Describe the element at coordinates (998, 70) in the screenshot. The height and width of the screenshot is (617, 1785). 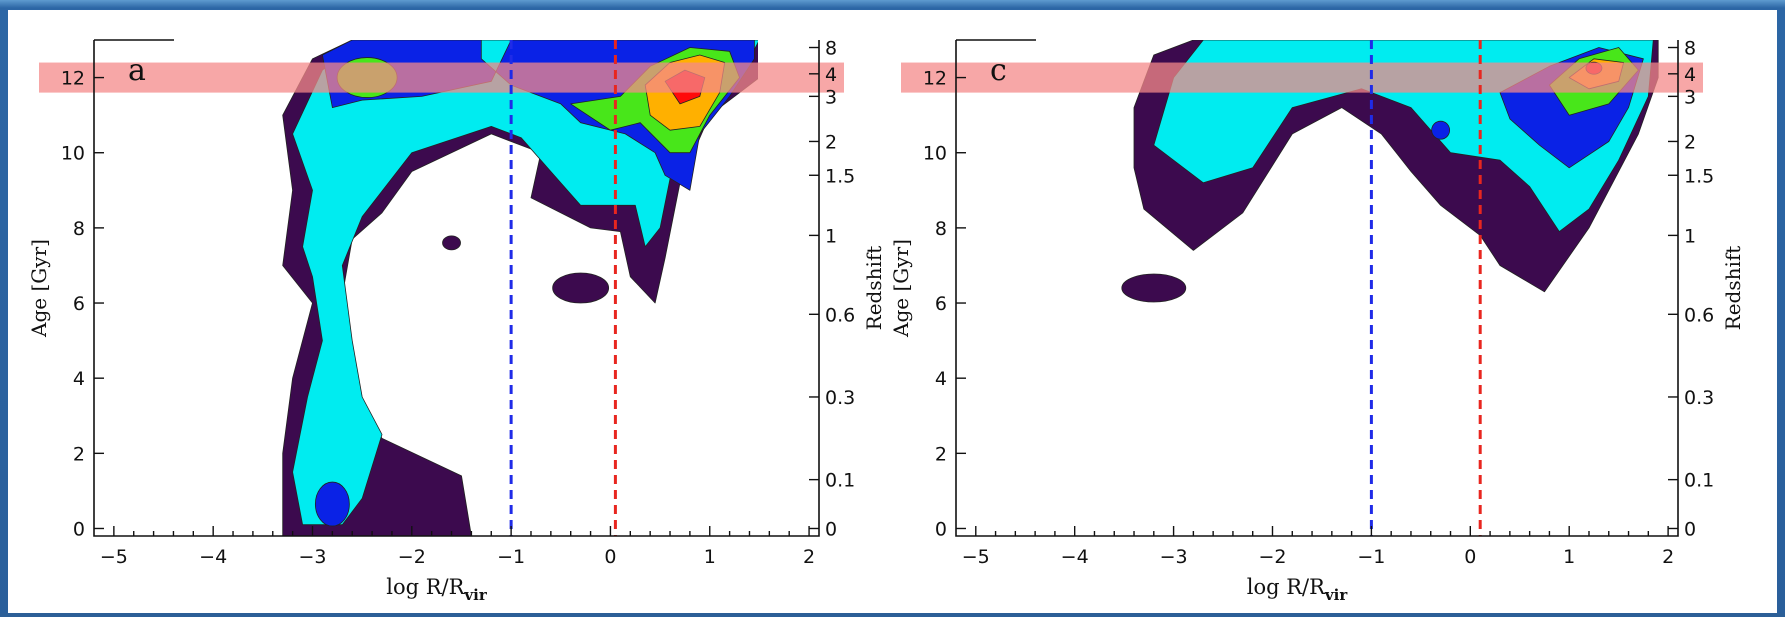
I see `panel-label: c` at that location.